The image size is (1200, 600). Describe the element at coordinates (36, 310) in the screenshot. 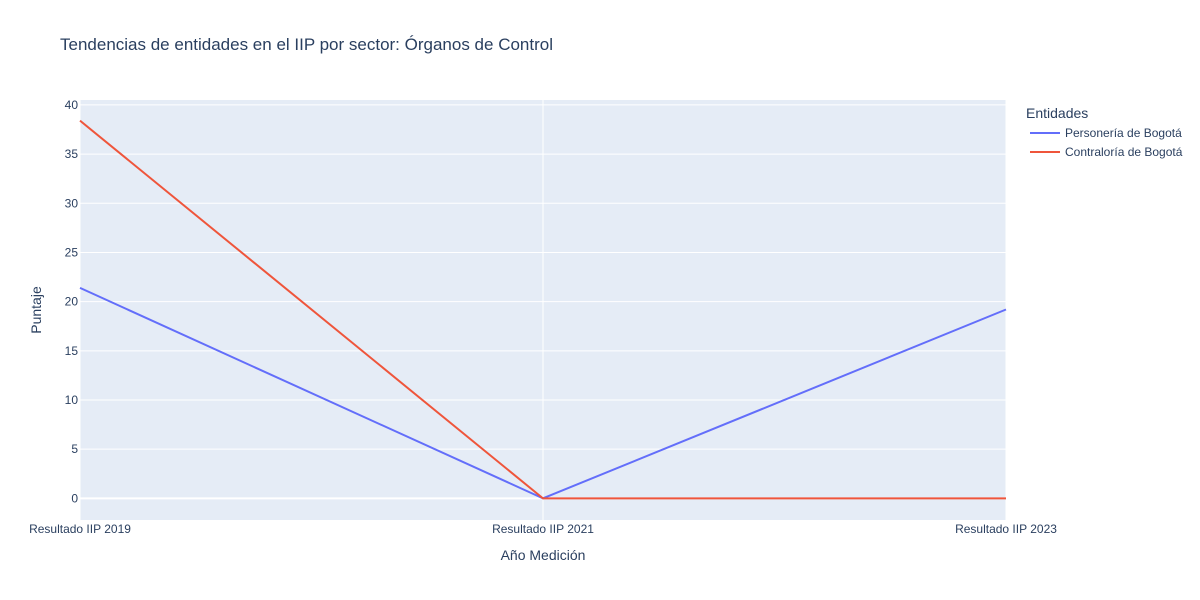

I see `y-axis-title: Puntaje` at that location.